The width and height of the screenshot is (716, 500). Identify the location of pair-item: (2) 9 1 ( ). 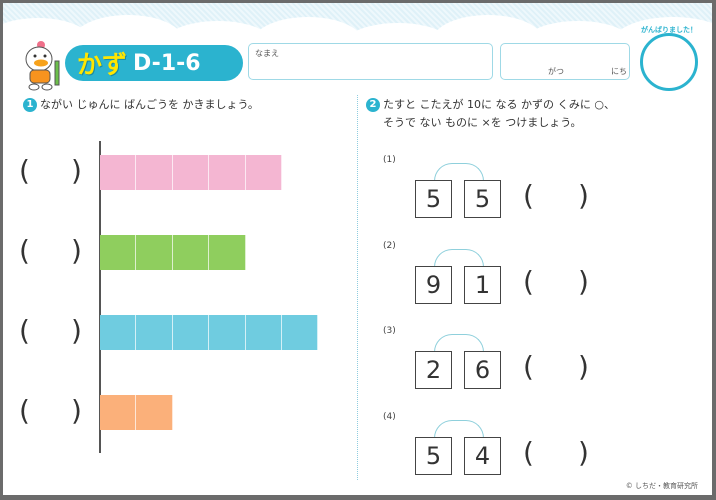
(488, 281).